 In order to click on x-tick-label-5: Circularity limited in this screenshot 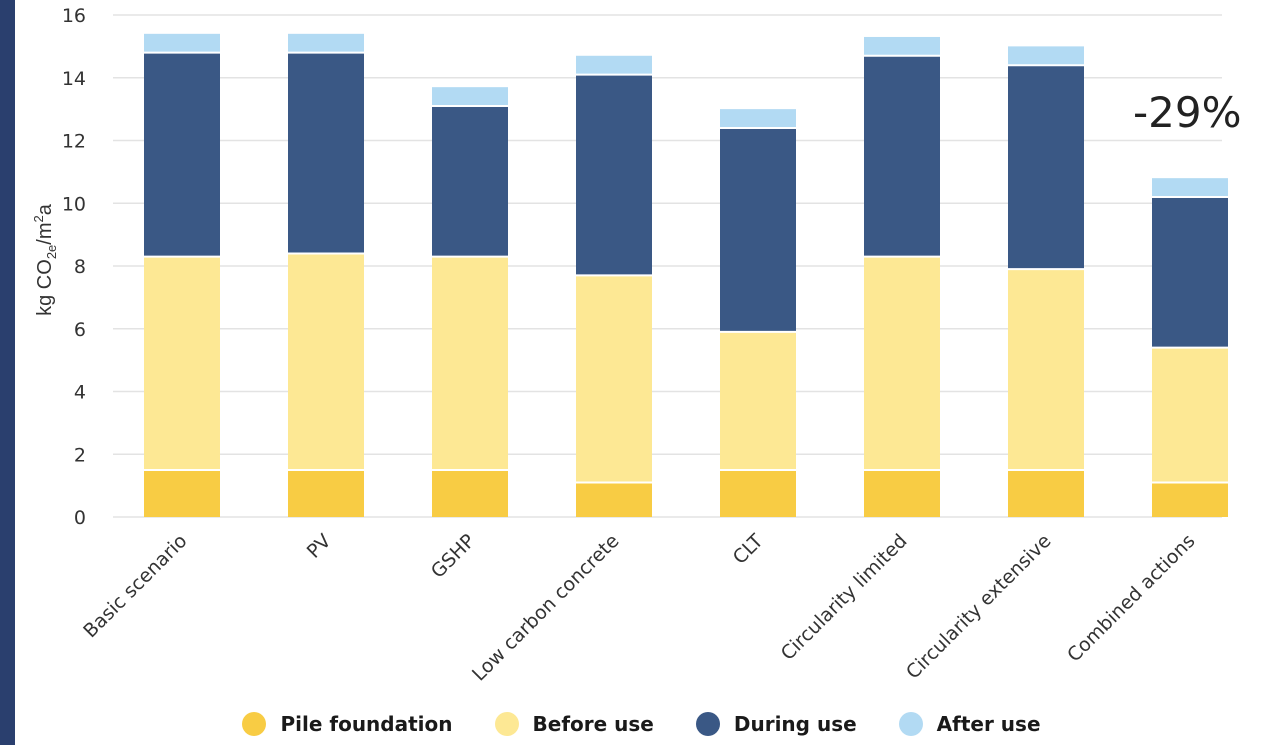, I will do `click(844, 597)`.